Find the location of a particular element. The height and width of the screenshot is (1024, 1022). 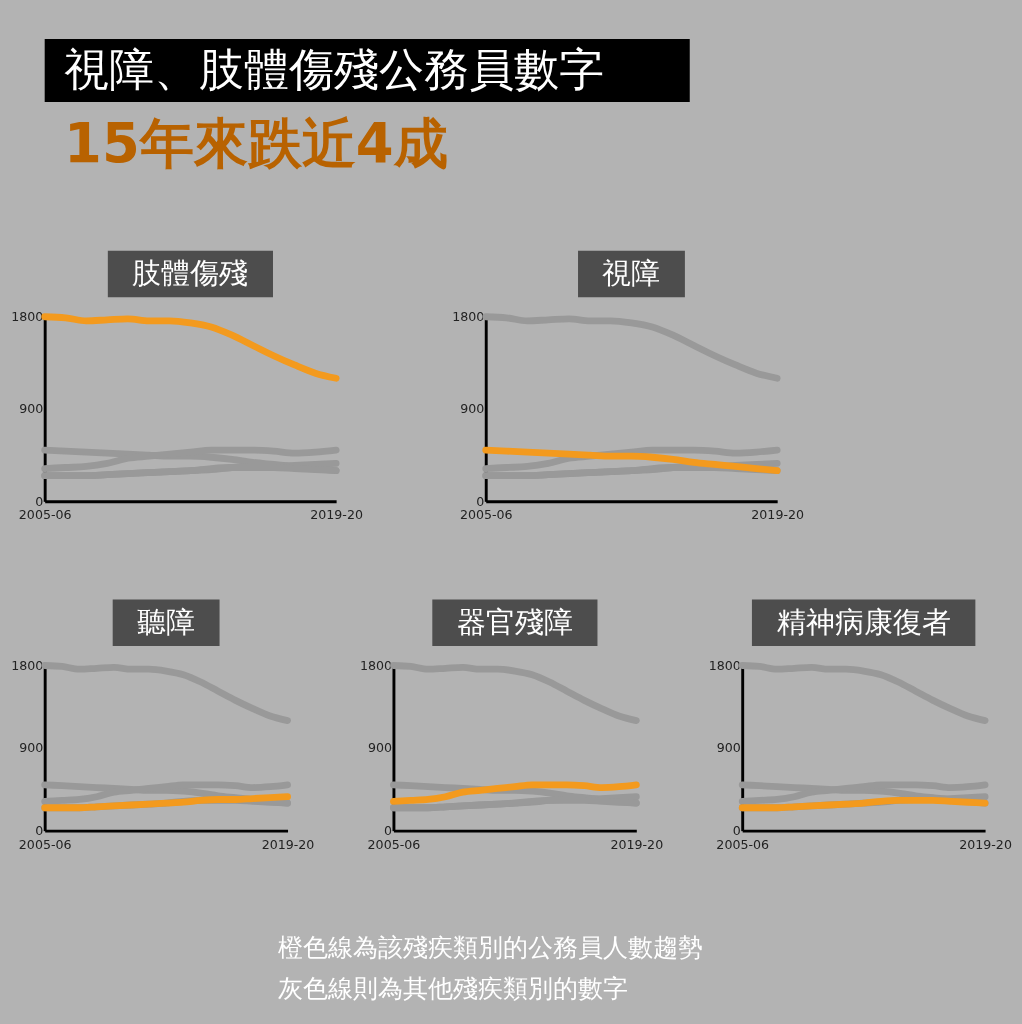

text: 15年來跌近4成 is located at coordinates (256, 144).